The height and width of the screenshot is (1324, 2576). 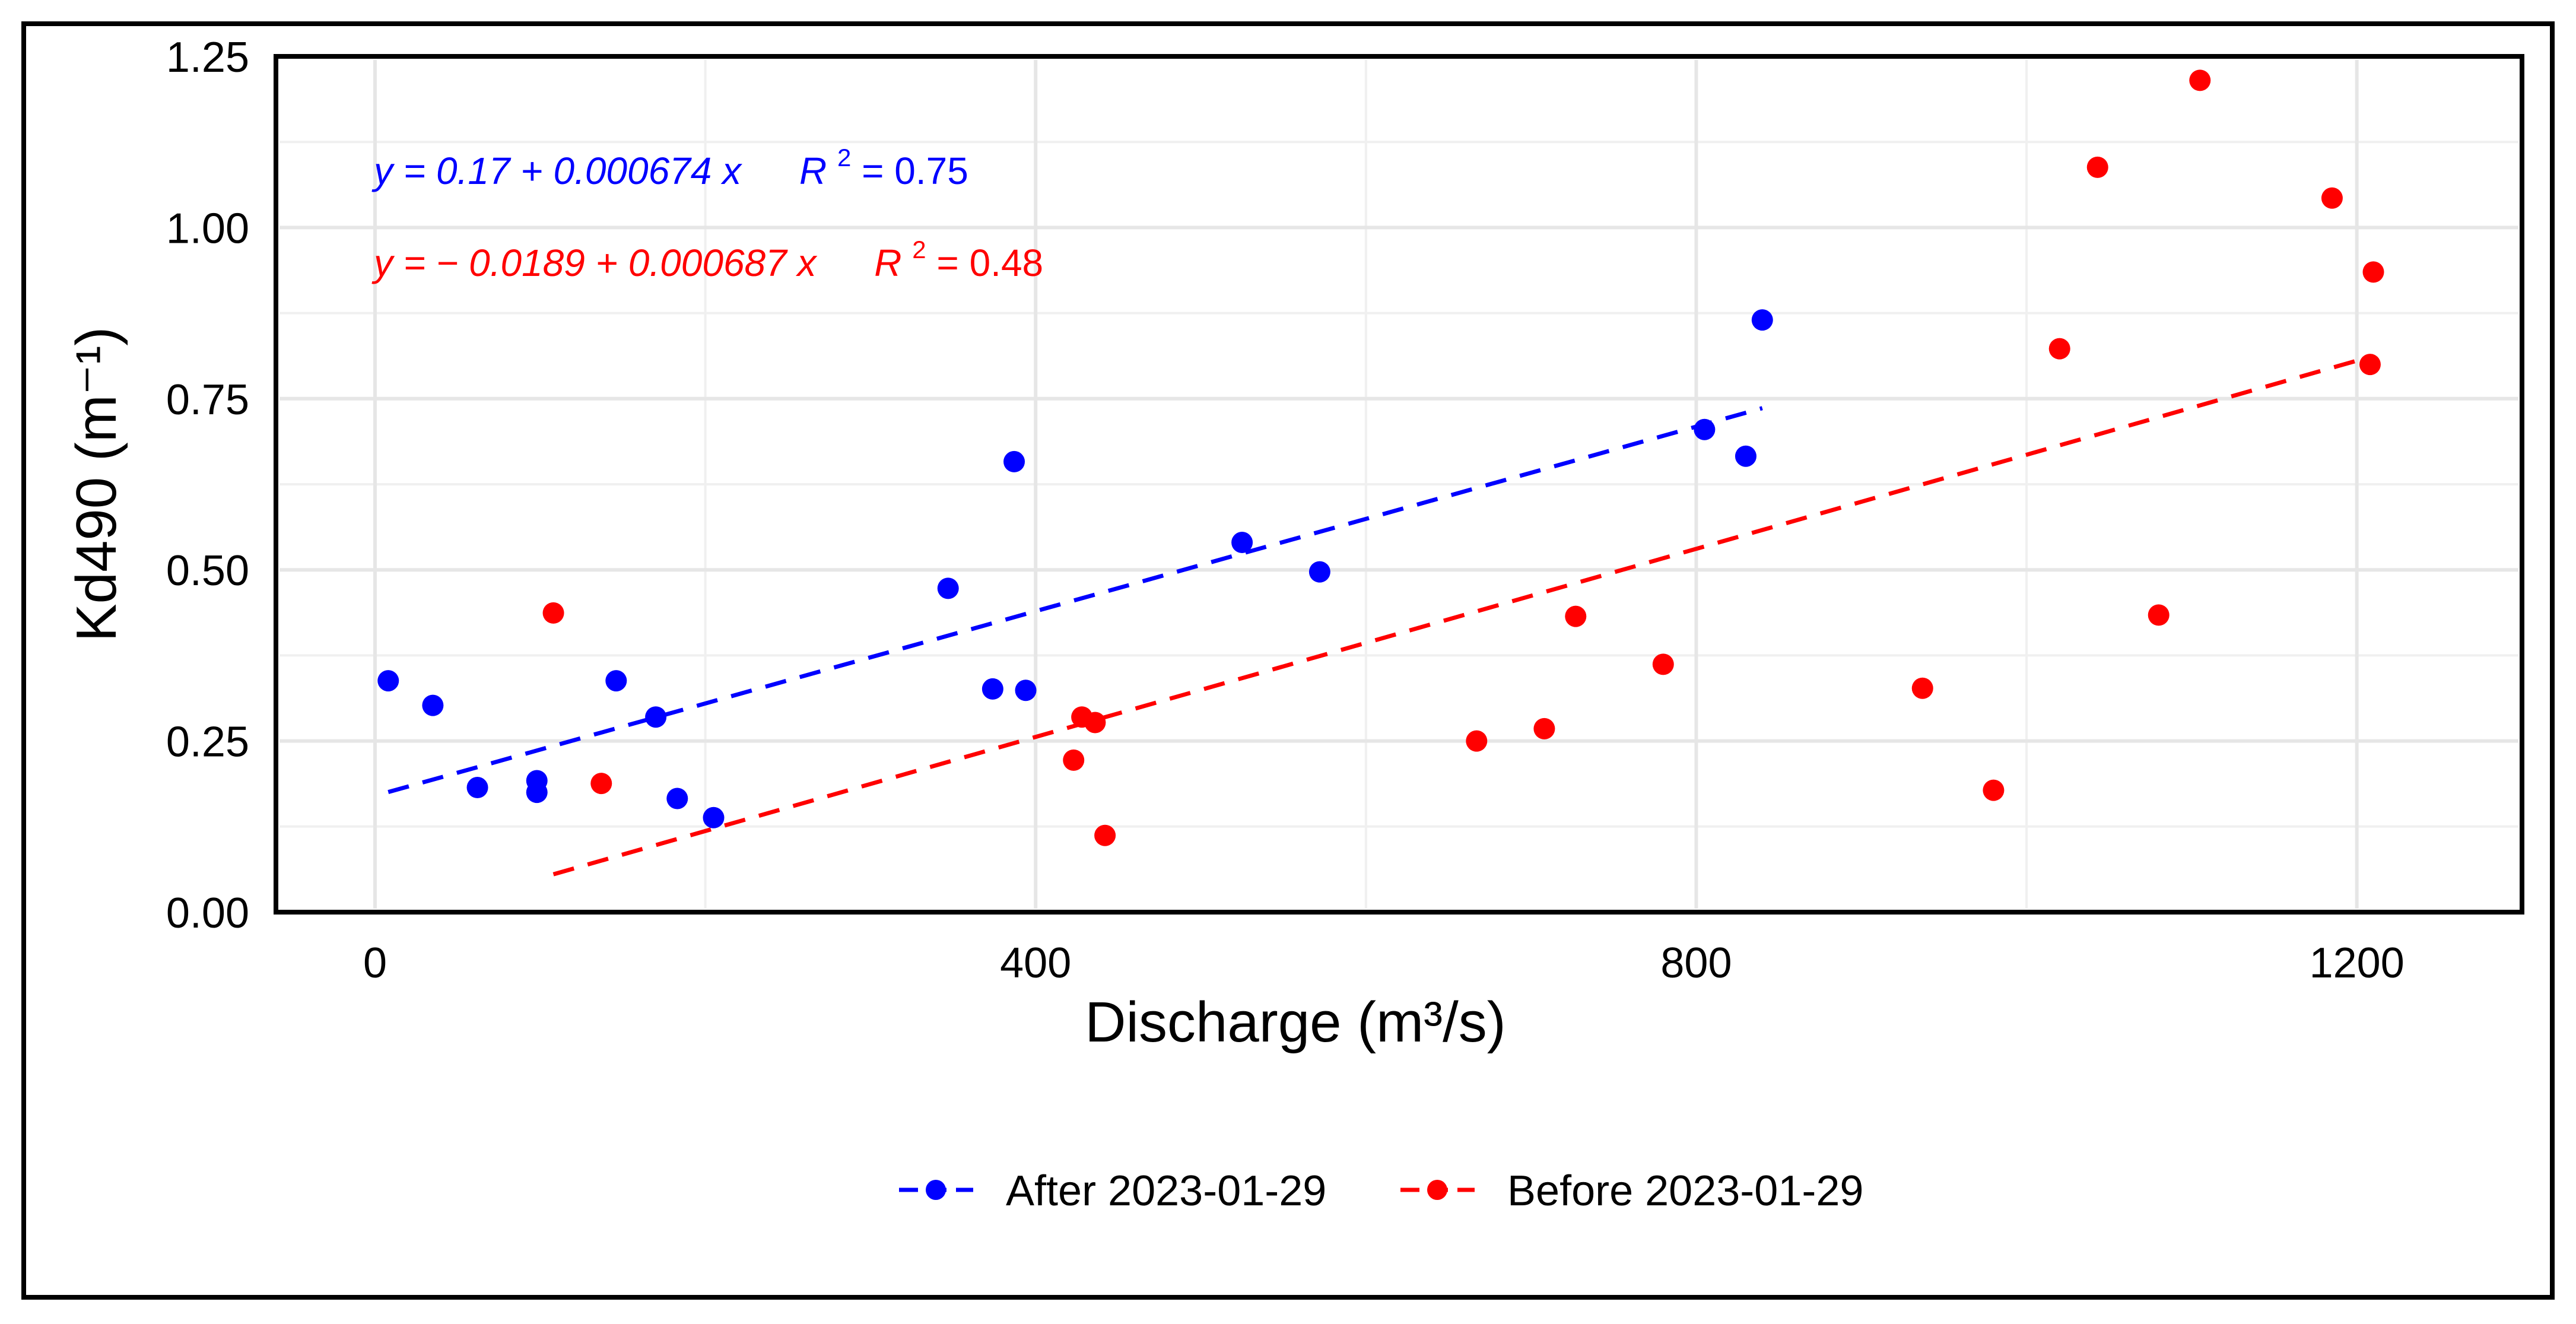 What do you see at coordinates (375, 963) in the screenshot?
I see `x-tick-label: 0` at bounding box center [375, 963].